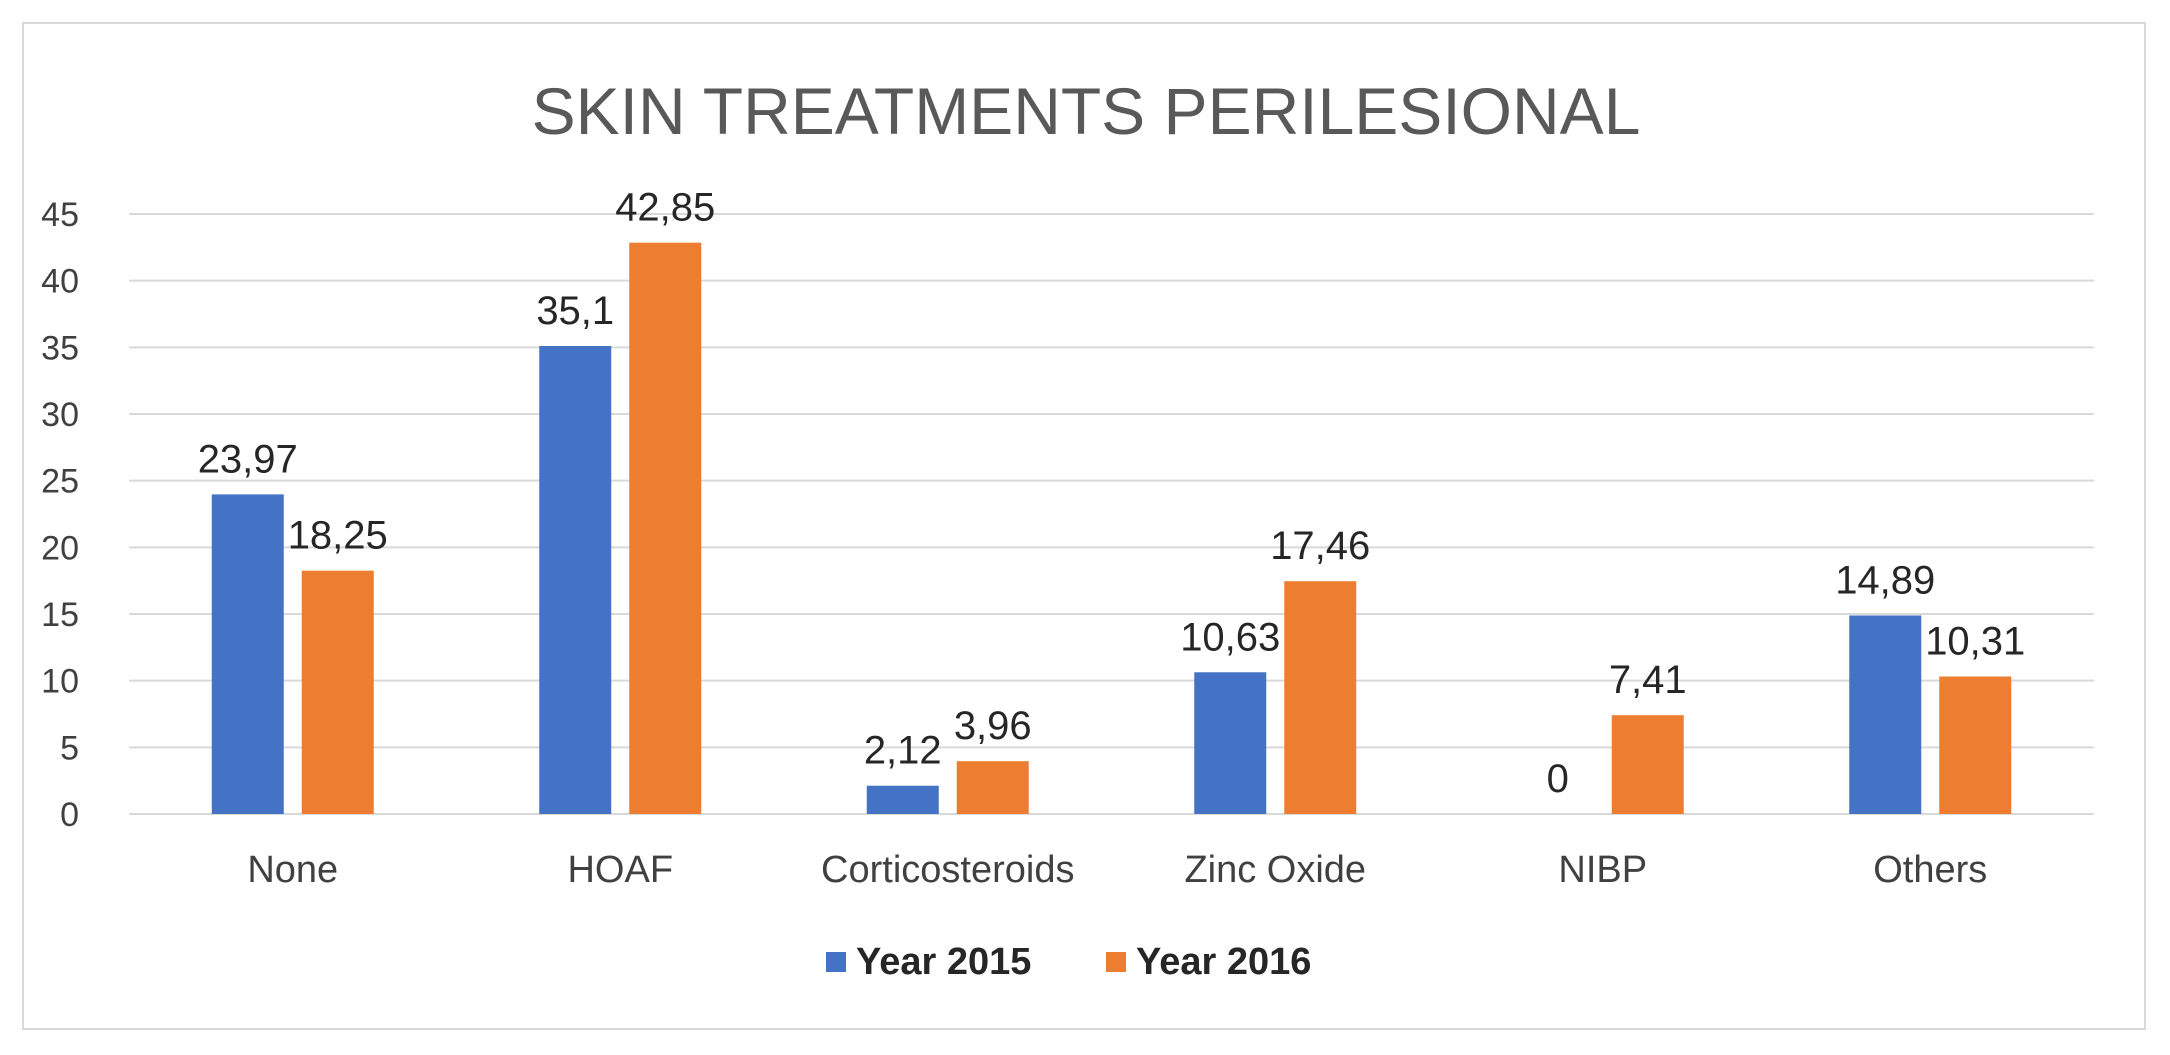 The width and height of the screenshot is (2170, 1055). What do you see at coordinates (1558, 779) in the screenshot?
I see `data-label: 0` at bounding box center [1558, 779].